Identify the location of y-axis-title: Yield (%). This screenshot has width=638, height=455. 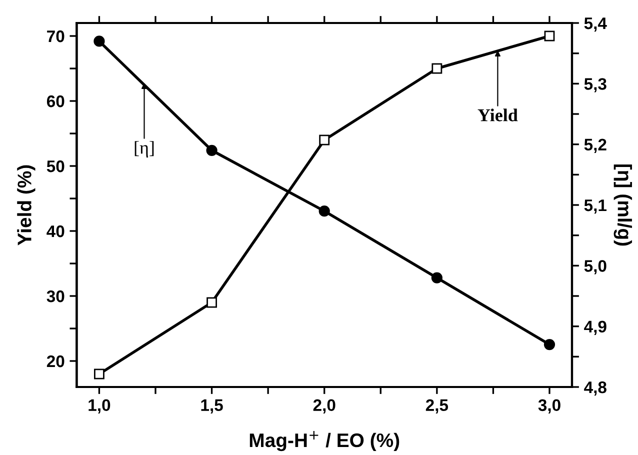
(26, 205).